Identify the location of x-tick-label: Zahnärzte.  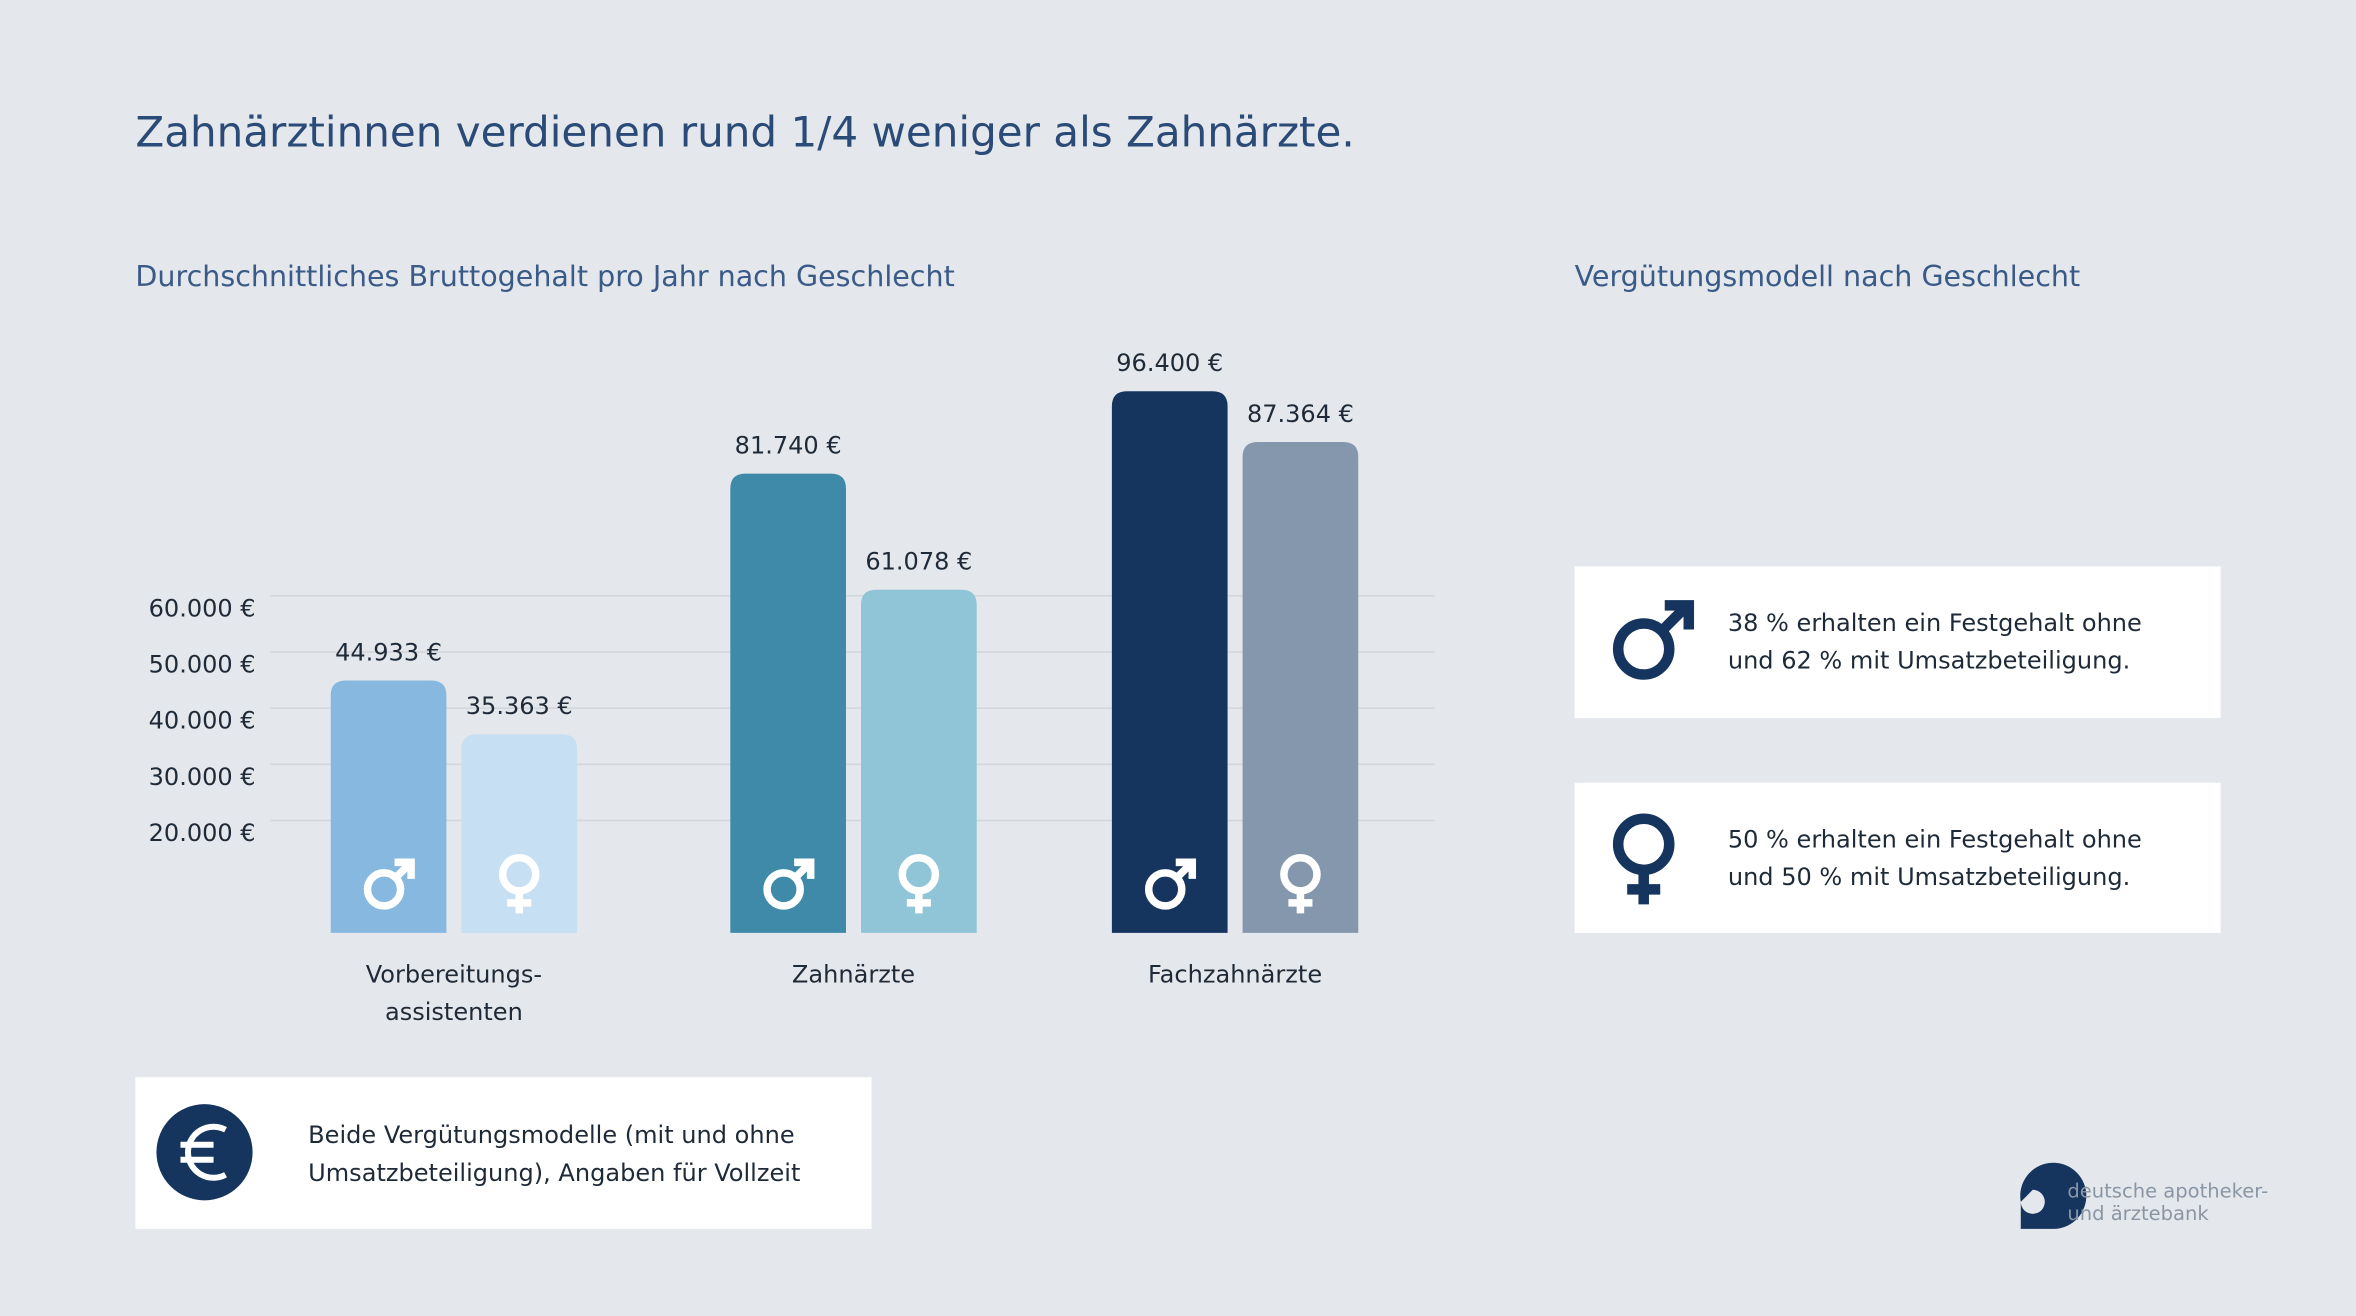
(853, 974).